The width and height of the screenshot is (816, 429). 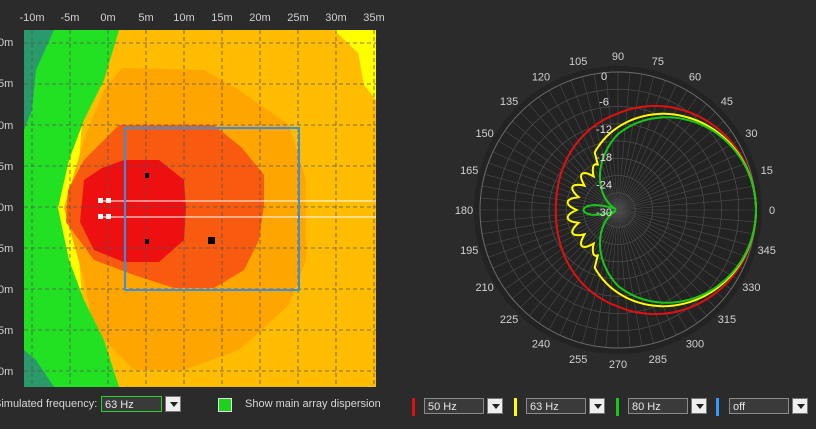 I want to click on show-dispersion-label: Show main array dispersion, so click(x=313, y=404).